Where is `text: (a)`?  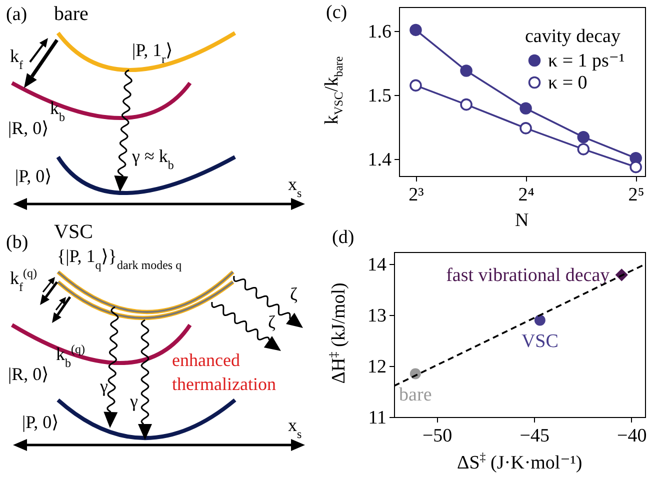 text: (a) is located at coordinates (17, 14).